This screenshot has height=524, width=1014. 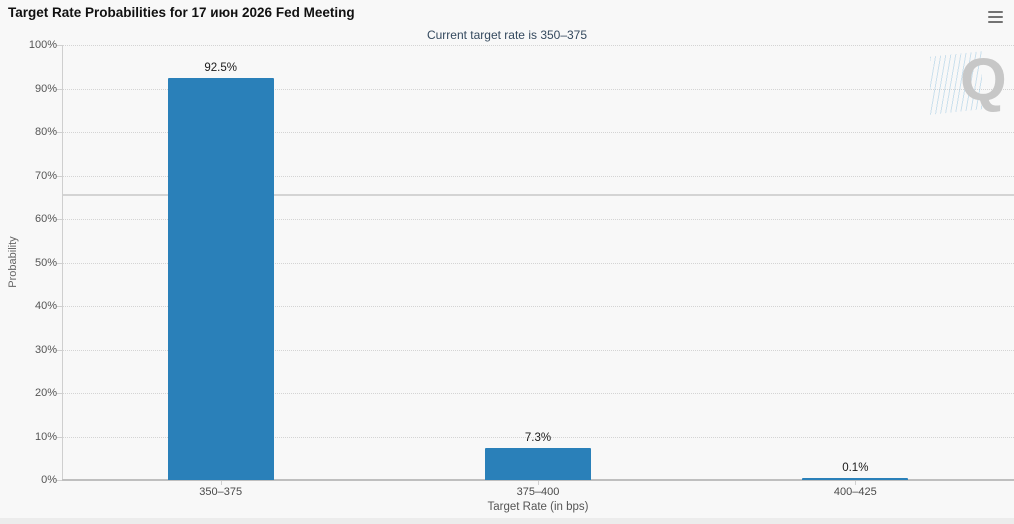 I want to click on bar-value-label-375–400: 7.3%, so click(x=538, y=438).